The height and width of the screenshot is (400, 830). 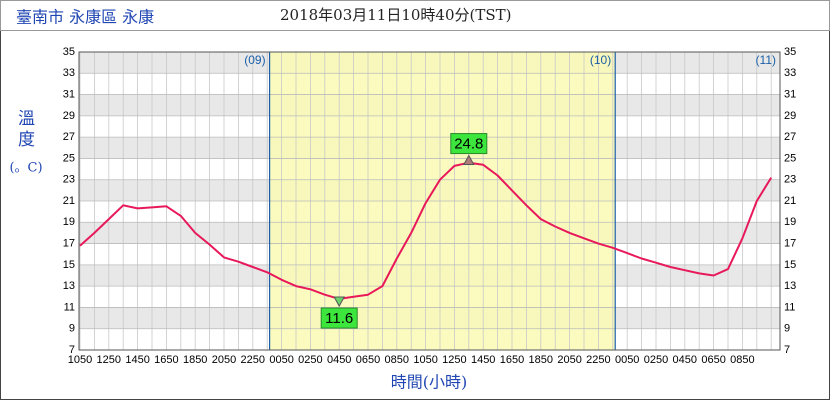 What do you see at coordinates (790, 201) in the screenshot?
I see `y2-tick-label: 21` at bounding box center [790, 201].